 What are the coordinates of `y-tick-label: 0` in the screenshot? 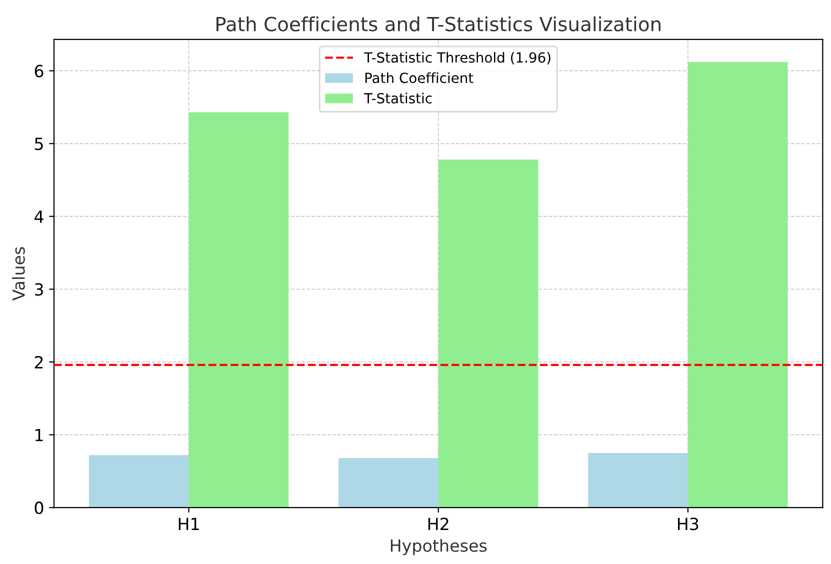 It's located at (39, 508).